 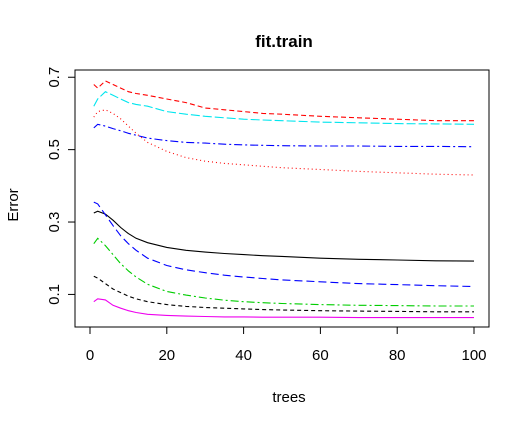 What do you see at coordinates (54, 77) in the screenshot?
I see `y-tick-label: 0.7` at bounding box center [54, 77].